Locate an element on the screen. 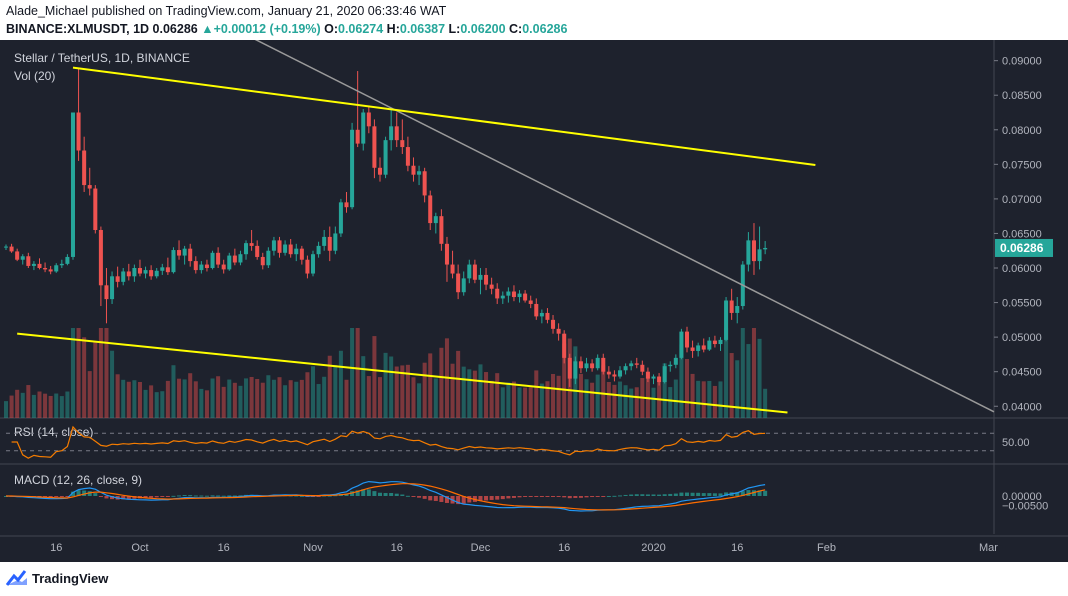 This screenshot has height=596, width=1068. brand-text: TradingView is located at coordinates (70, 578).